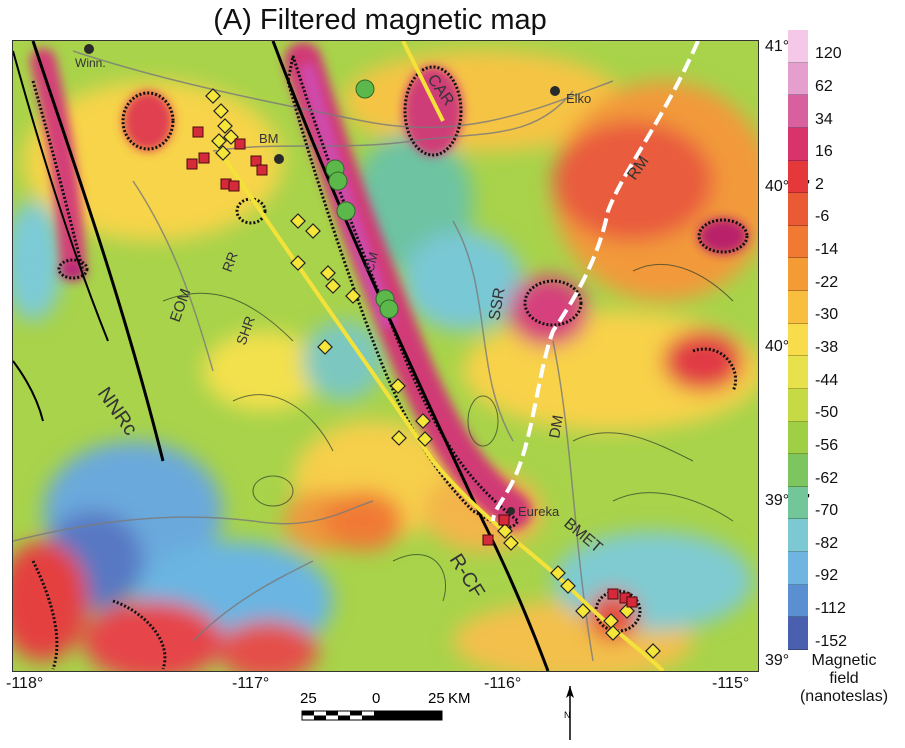 This screenshot has width=905, height=748. Describe the element at coordinates (844, 660) in the screenshot. I see `legend-title-line1: Magnetic` at that location.